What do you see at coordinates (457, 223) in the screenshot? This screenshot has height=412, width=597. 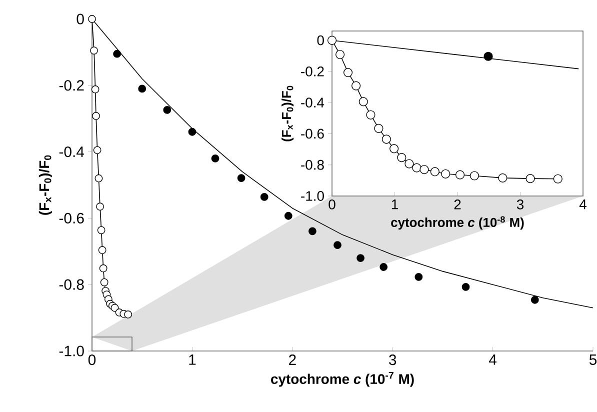 I see `x-axis-title: cytochrome c (10$^{-8}$ M)` at bounding box center [457, 223].